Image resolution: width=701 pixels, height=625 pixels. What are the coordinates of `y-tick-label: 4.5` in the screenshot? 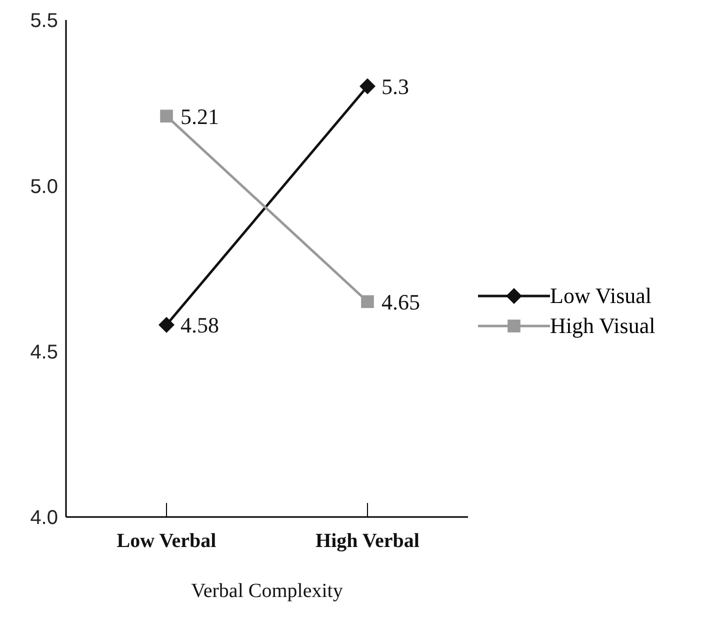 It's located at (44, 352).